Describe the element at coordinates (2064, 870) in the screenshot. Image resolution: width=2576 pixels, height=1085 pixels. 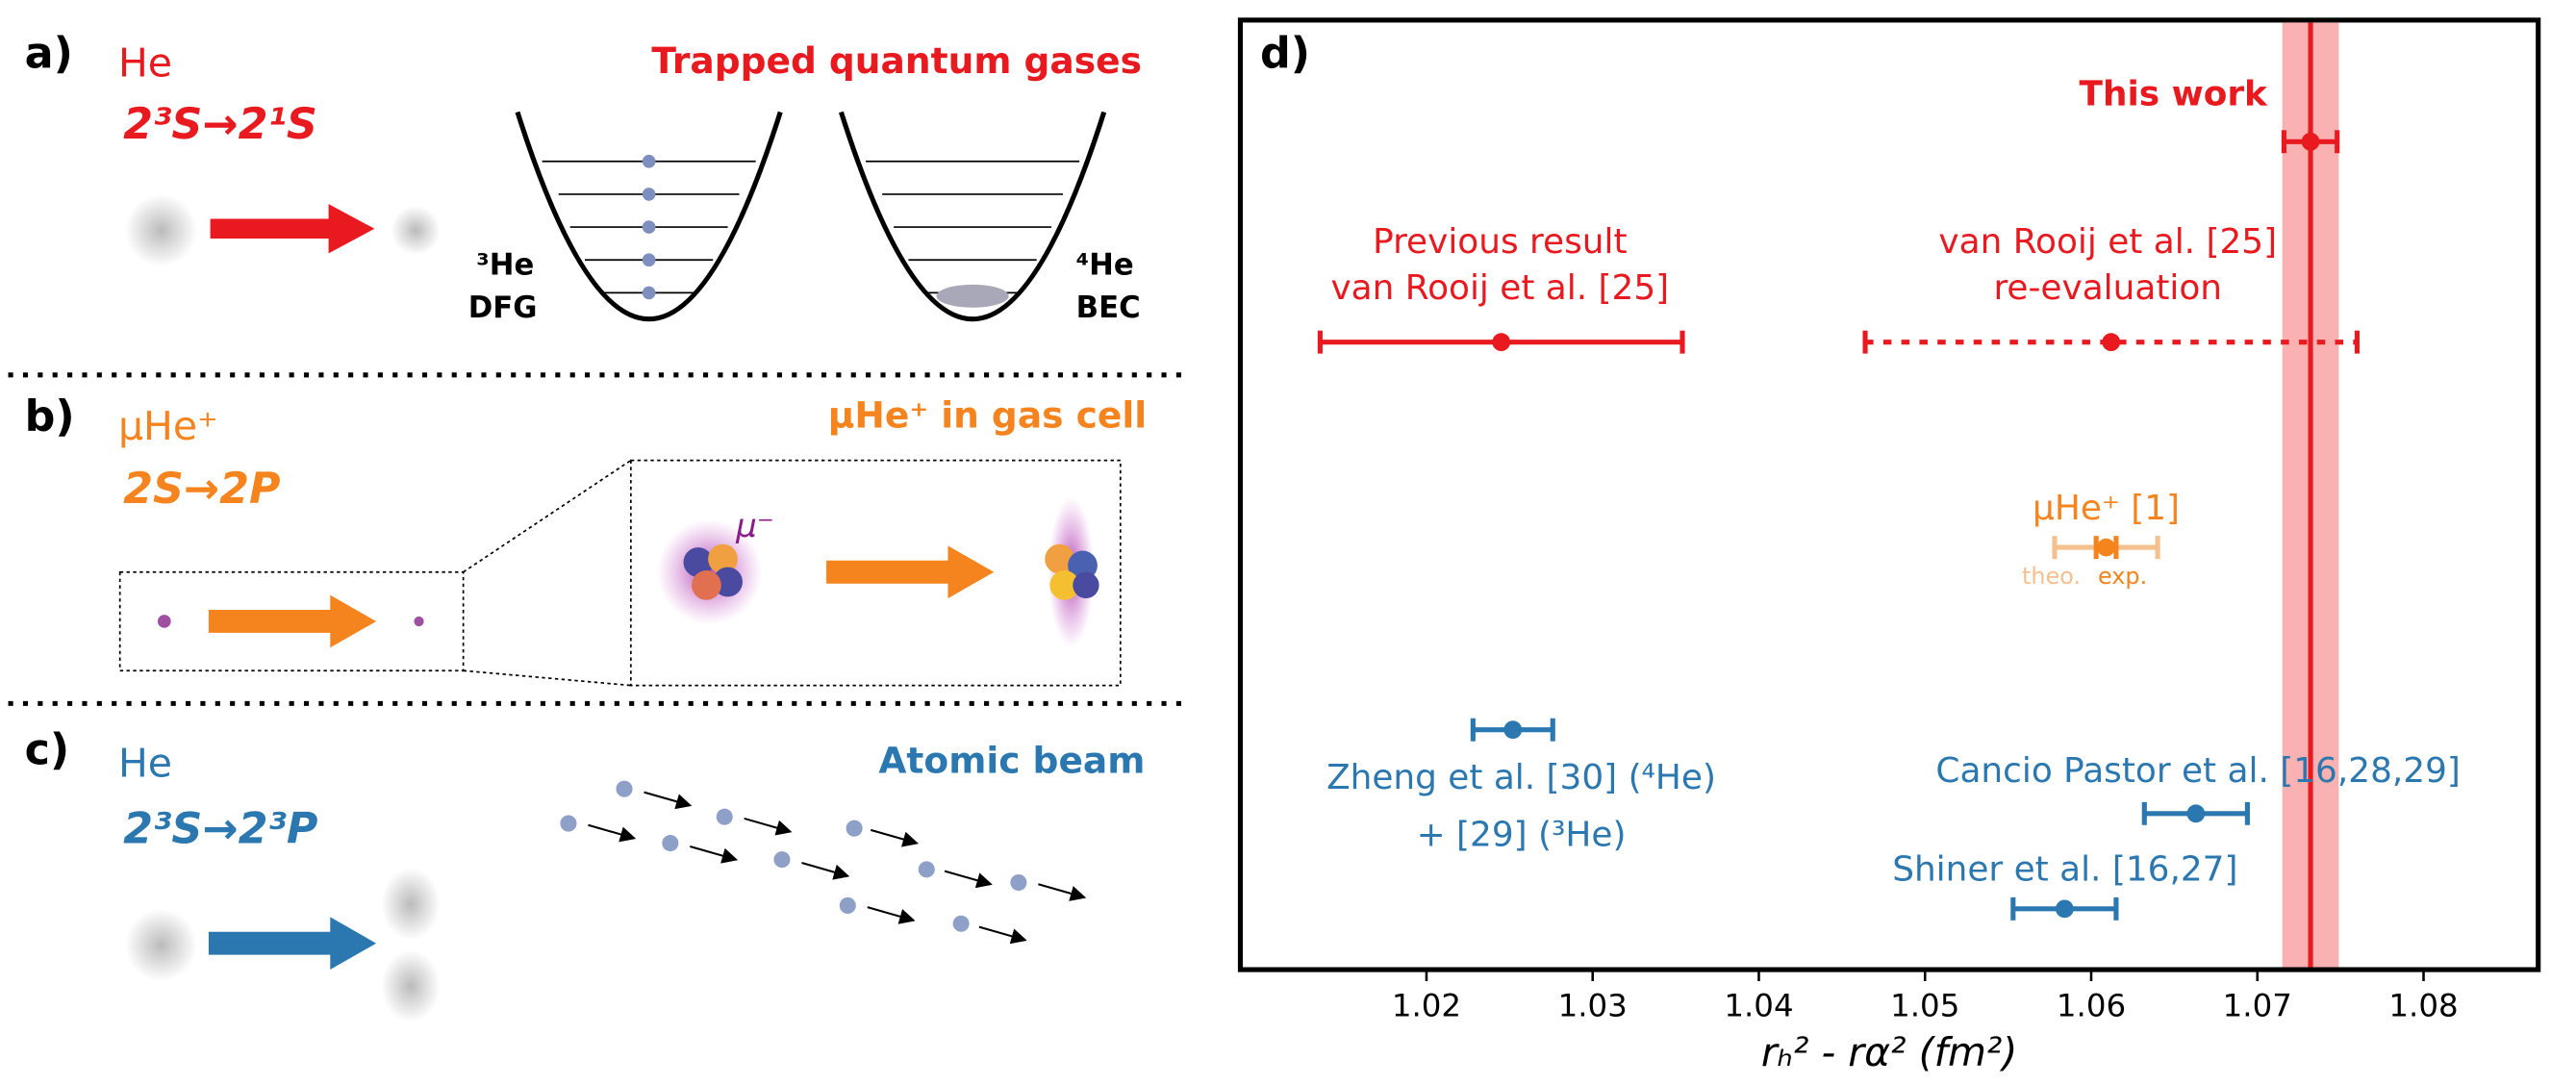
I see `point-label: Shiner et al. [16,27]` at that location.